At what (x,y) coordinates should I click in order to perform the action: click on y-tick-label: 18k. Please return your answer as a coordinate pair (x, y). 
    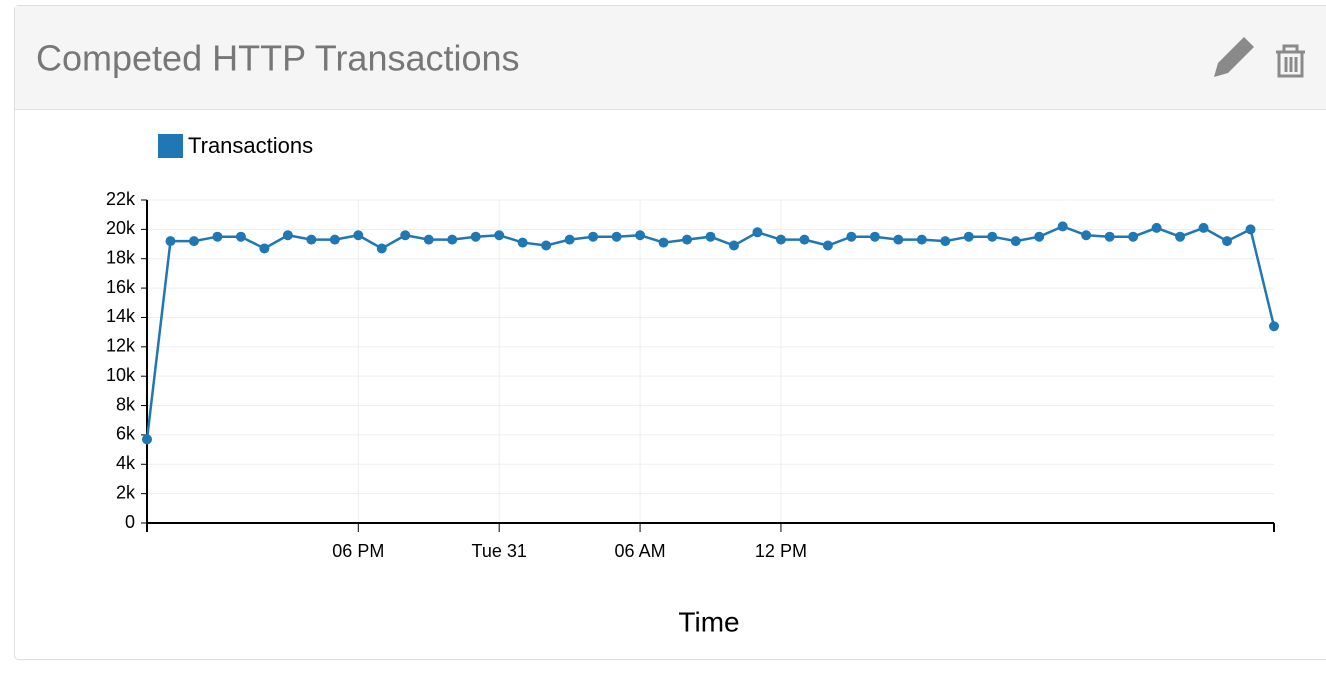
    Looking at the image, I should click on (121, 257).